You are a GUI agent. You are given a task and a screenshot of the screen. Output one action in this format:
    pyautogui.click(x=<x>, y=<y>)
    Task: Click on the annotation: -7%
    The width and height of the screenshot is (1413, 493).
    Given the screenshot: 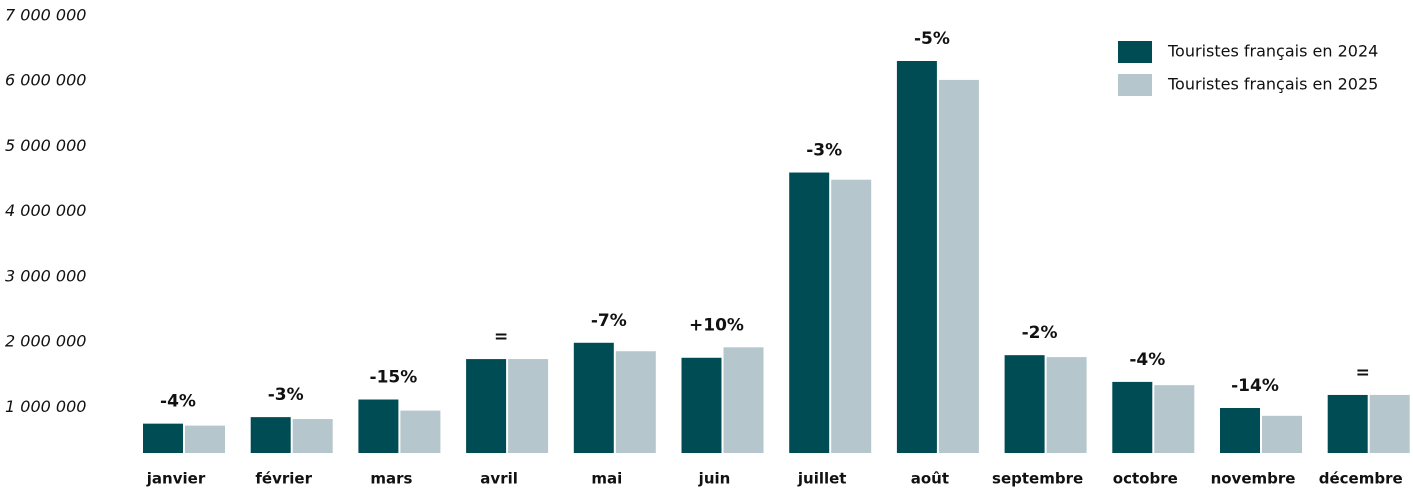 What is the action you would take?
    pyautogui.click(x=609, y=321)
    